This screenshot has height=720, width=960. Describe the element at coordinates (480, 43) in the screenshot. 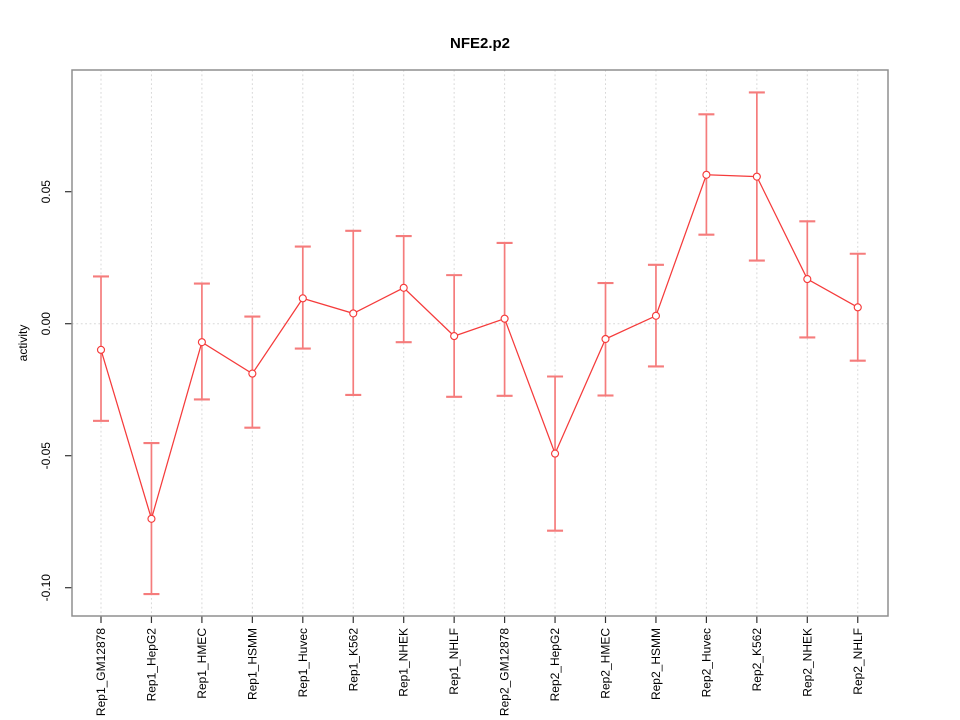

I see `chart-title: NFE2.p2` at that location.